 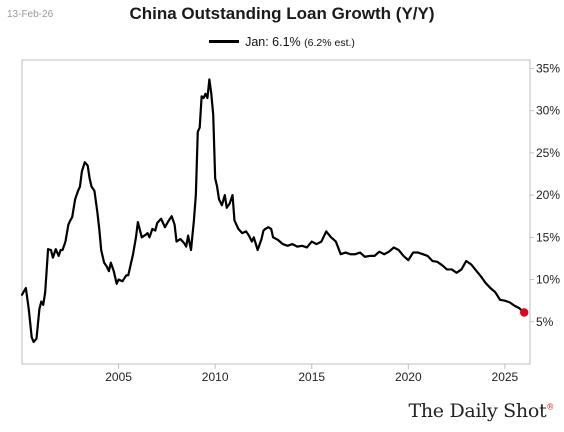 I want to click on x-tick-label: 2005, so click(x=118, y=377).